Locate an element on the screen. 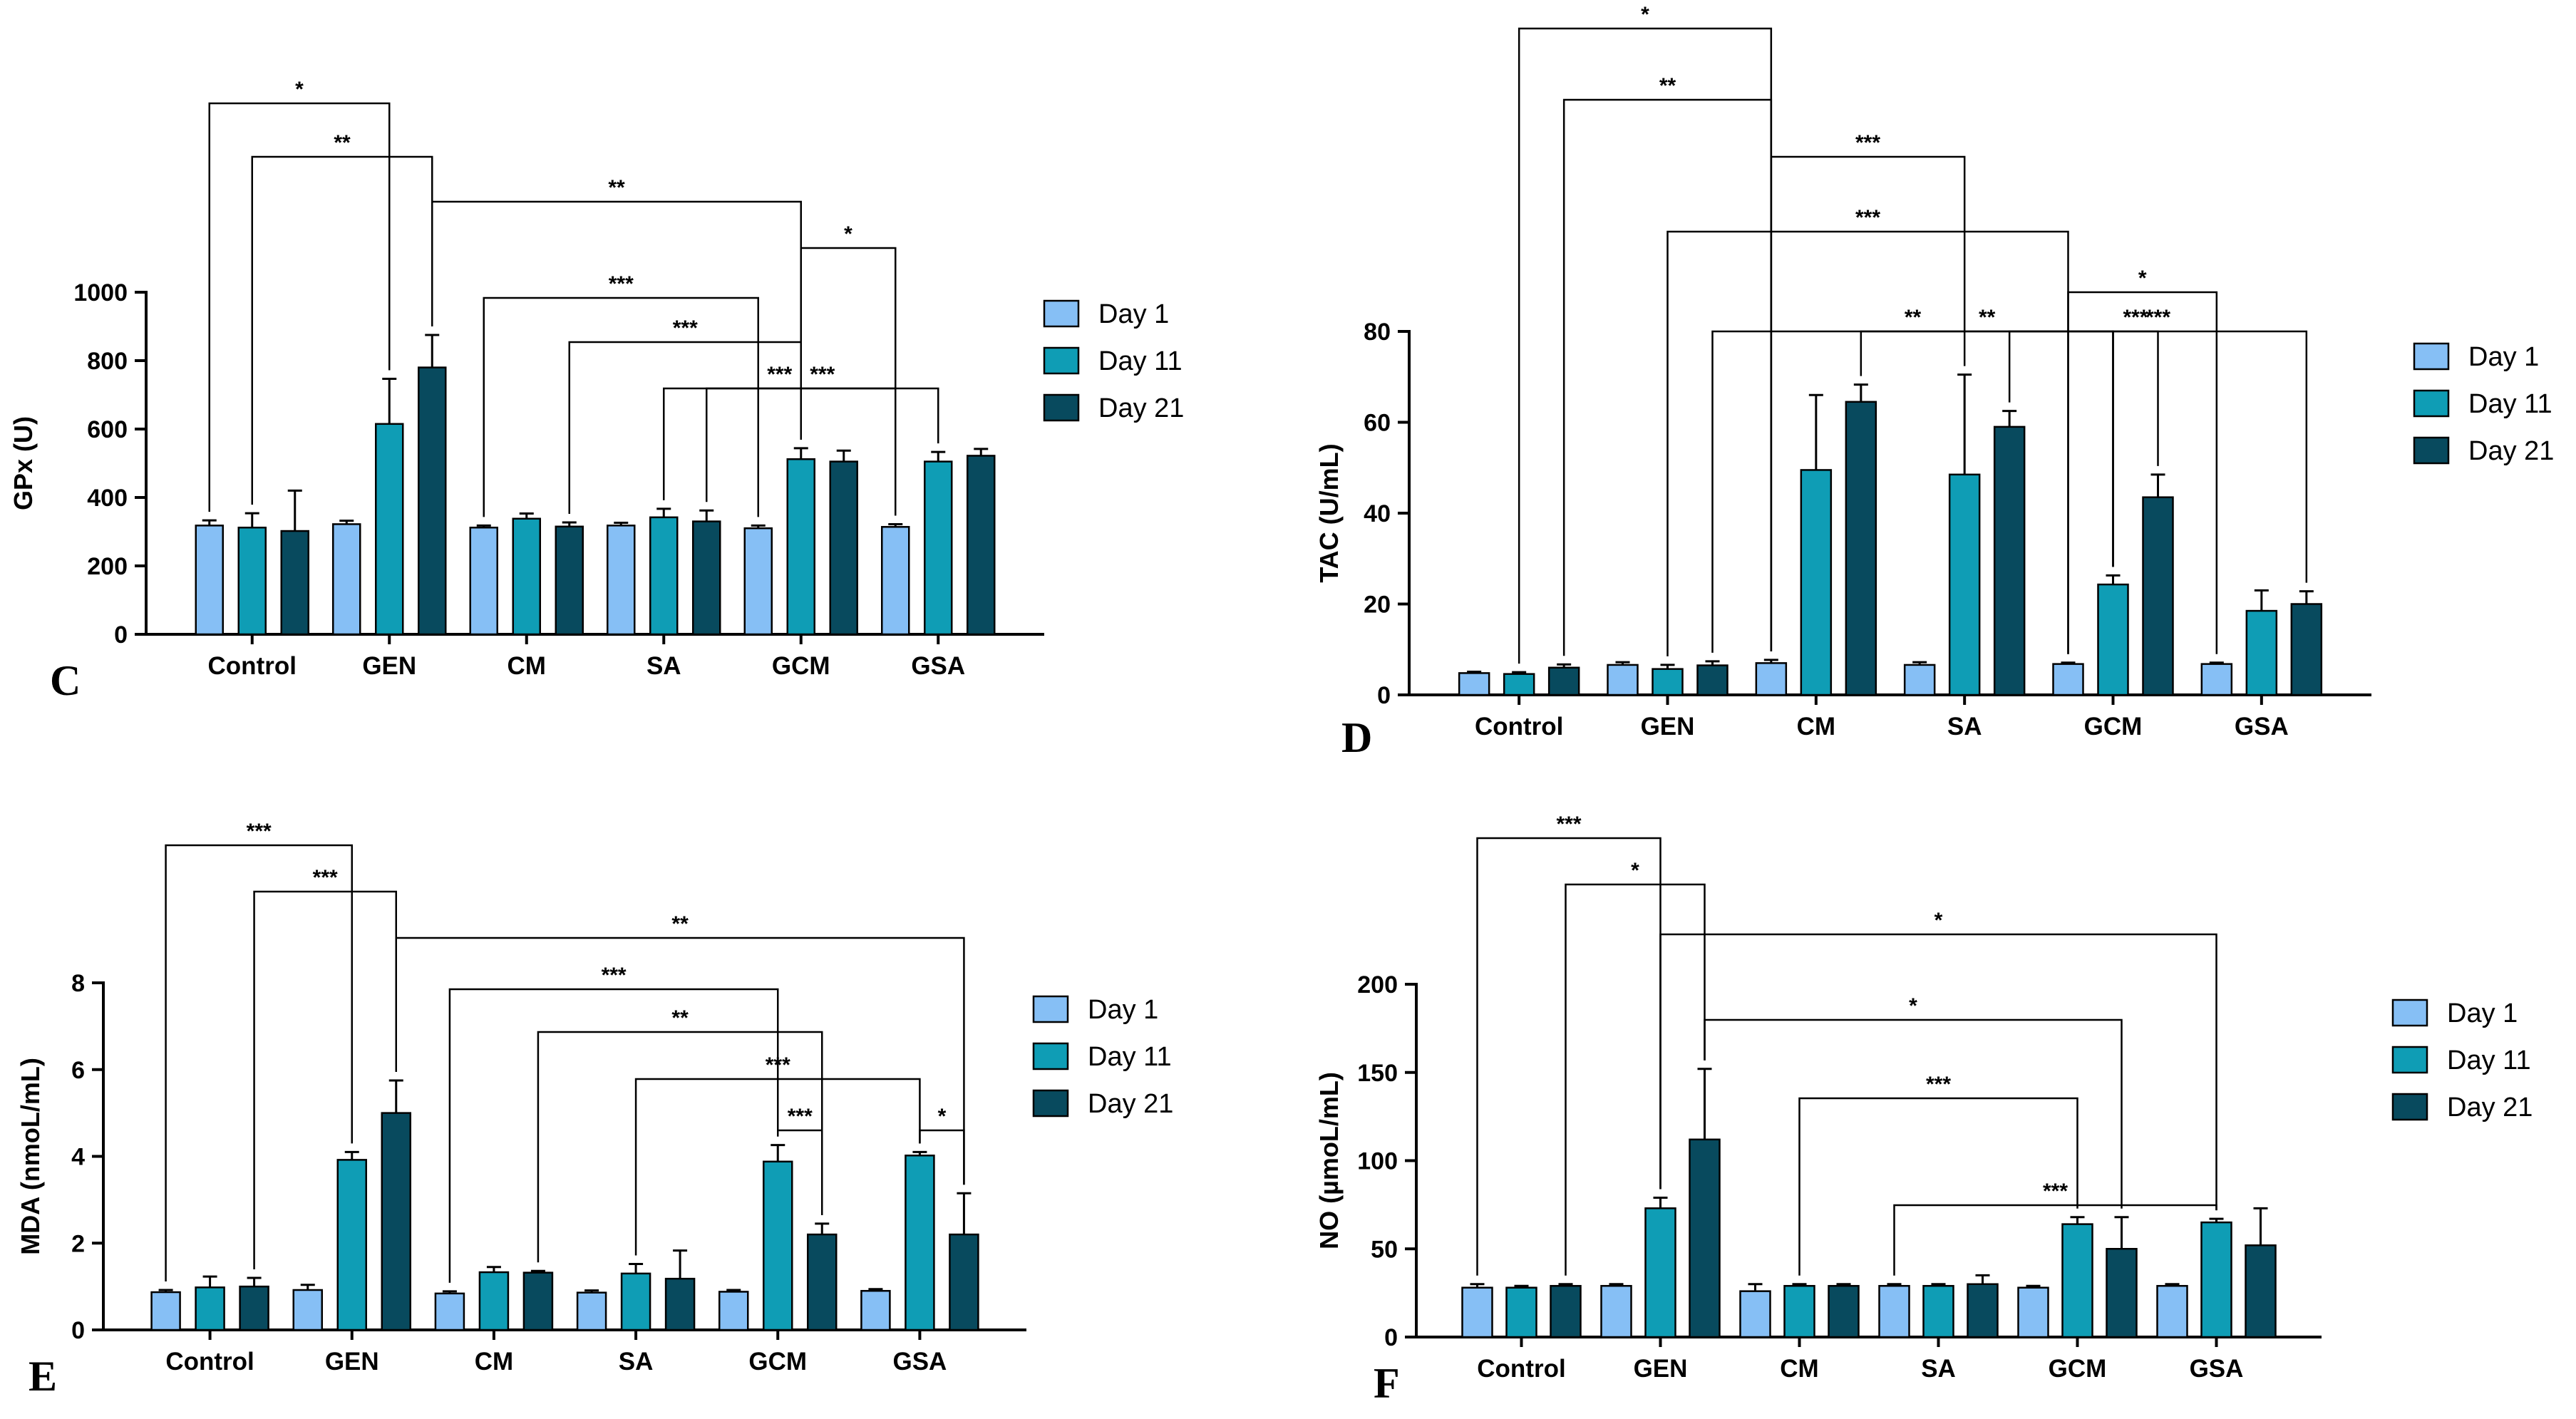  panel-letter: C is located at coordinates (65, 680).